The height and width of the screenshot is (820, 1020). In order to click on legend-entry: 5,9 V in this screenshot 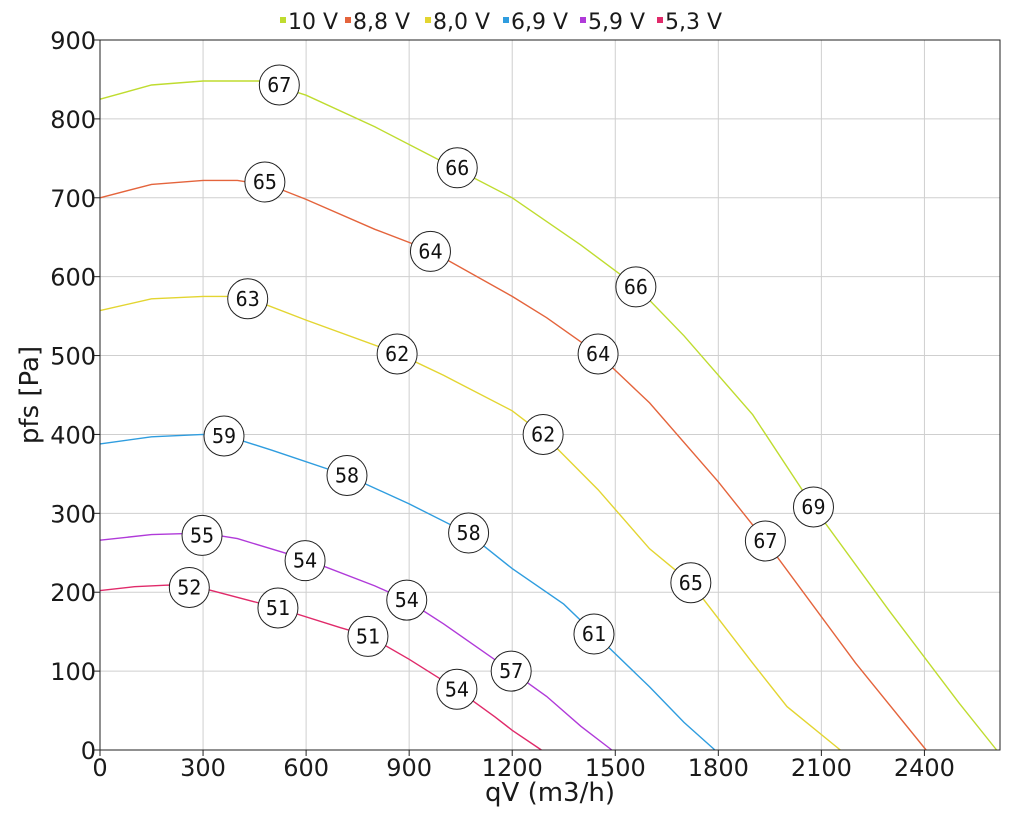, I will do `click(616, 22)`.